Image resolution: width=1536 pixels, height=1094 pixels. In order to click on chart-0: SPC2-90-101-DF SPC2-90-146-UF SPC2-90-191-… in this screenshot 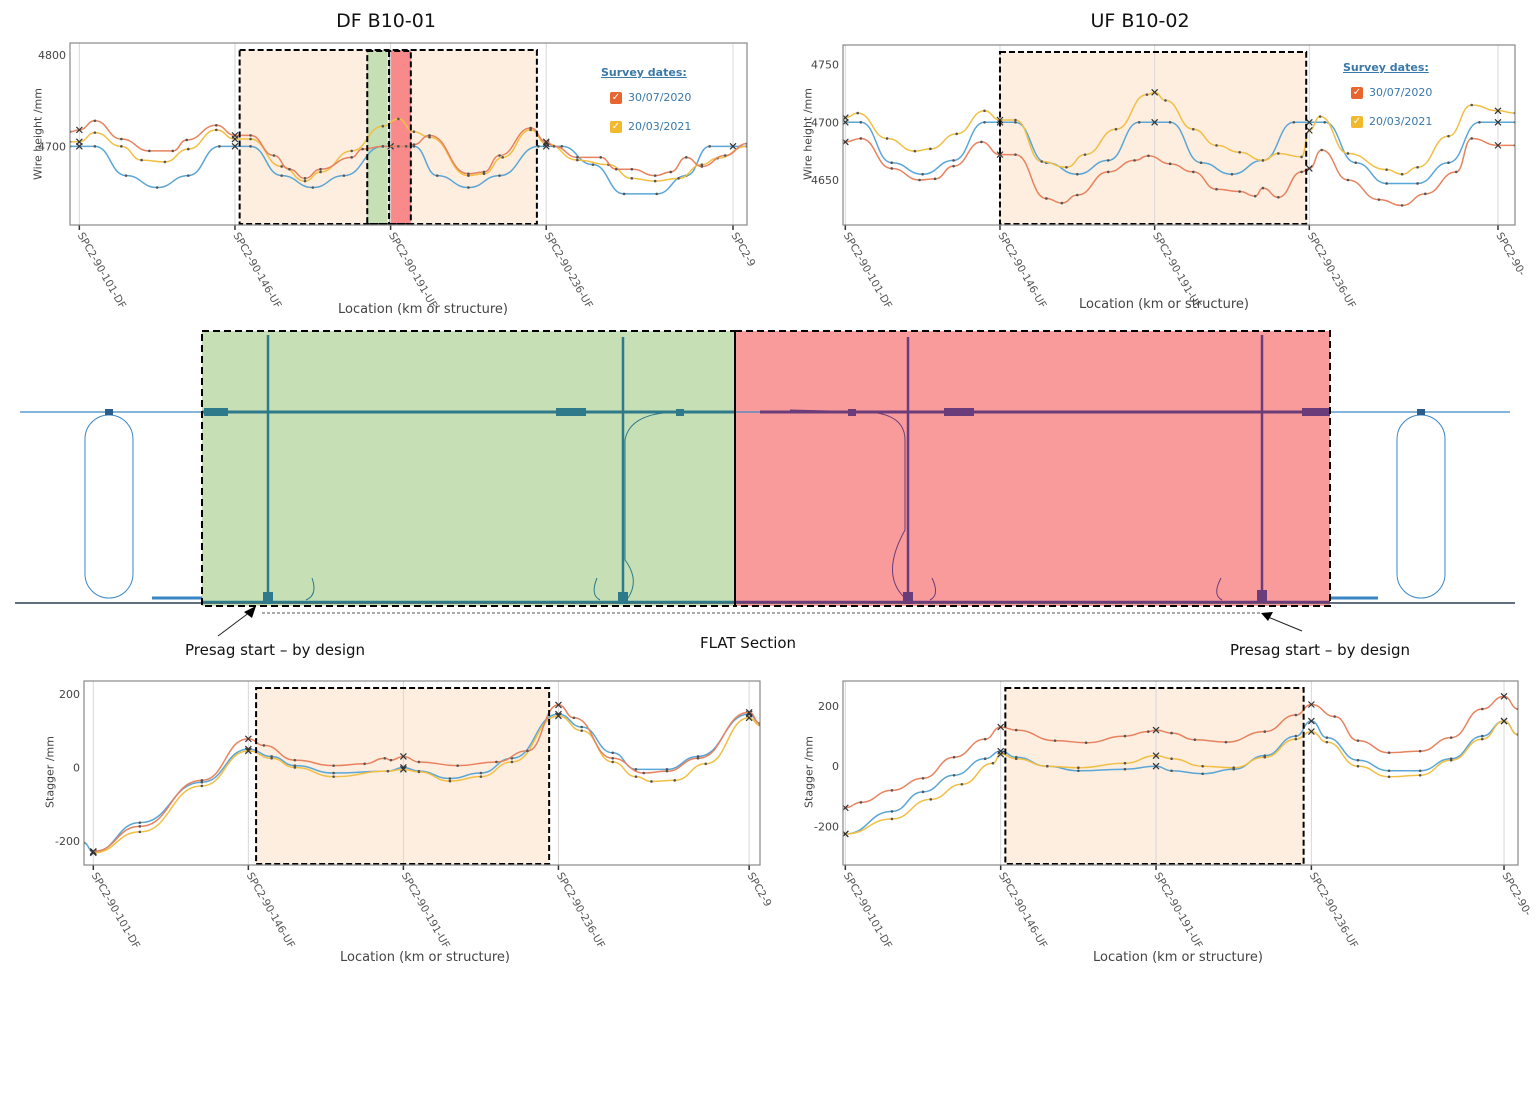, I will do `click(398, 176)`.